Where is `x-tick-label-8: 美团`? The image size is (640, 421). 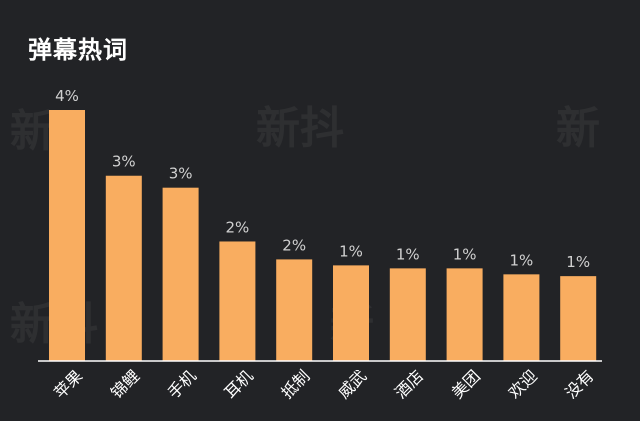
x-tick-label-8: 美团 is located at coordinates (466, 384).